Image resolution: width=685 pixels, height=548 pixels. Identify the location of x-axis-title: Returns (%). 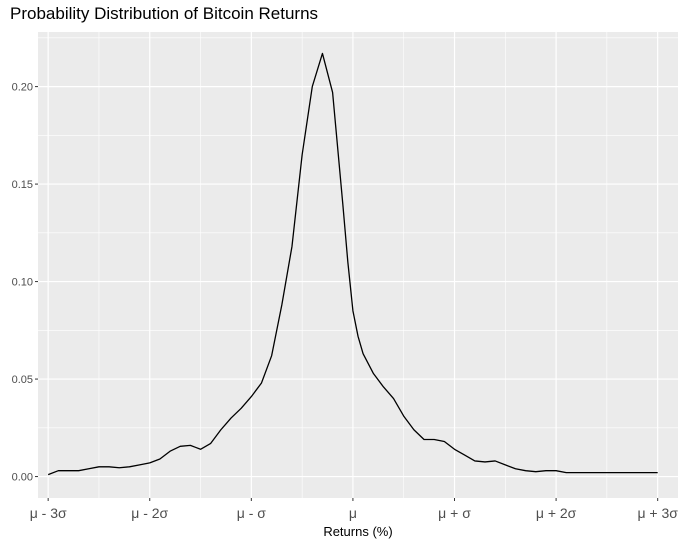
(357, 531).